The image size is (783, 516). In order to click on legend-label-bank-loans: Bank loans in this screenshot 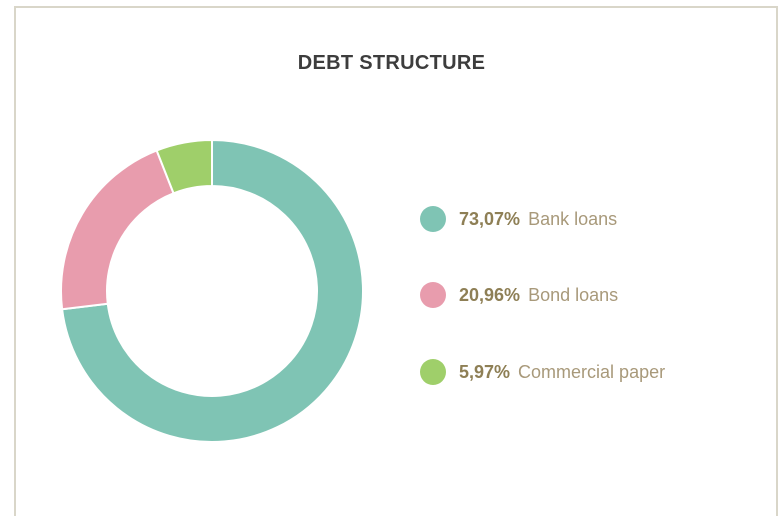, I will do `click(573, 218)`.